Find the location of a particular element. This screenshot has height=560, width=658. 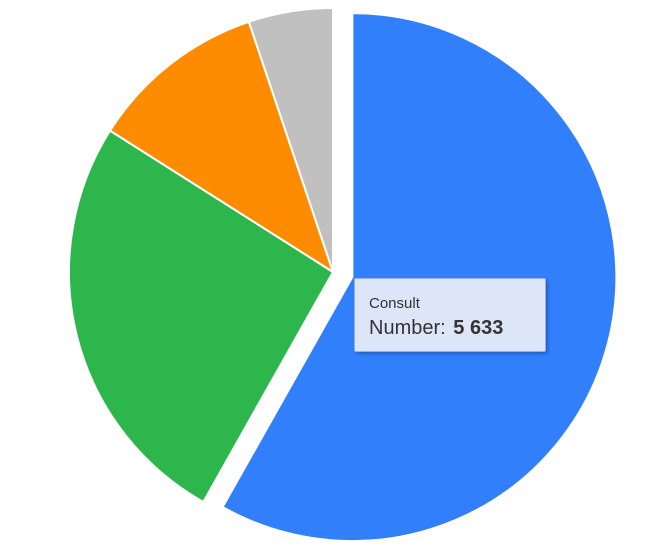

tooltip-metric-label: Number: is located at coordinates (407, 328).